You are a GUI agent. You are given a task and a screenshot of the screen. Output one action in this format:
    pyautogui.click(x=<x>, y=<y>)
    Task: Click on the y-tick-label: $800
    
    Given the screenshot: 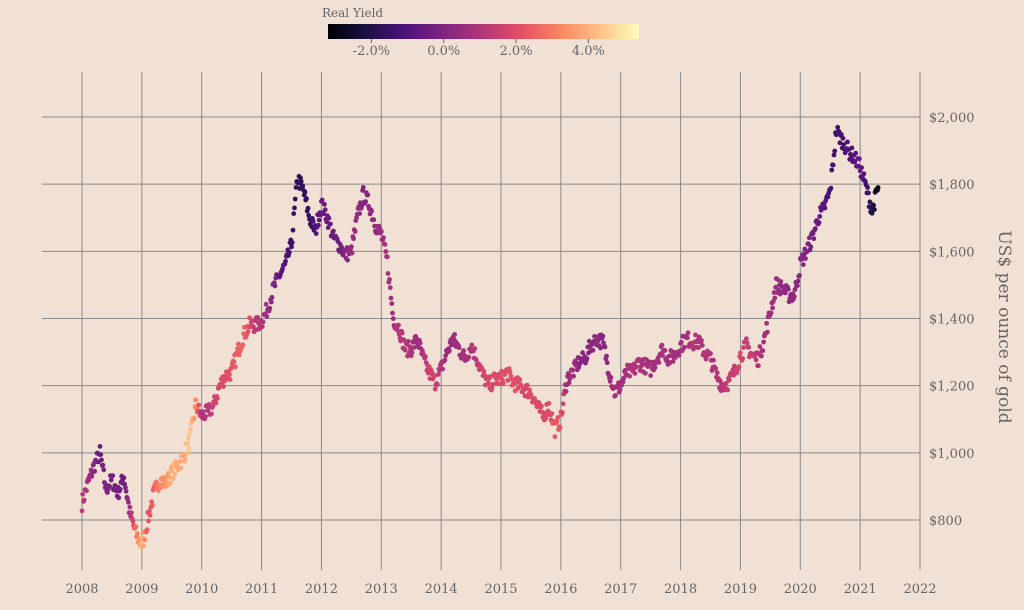 What is the action you would take?
    pyautogui.click(x=945, y=521)
    